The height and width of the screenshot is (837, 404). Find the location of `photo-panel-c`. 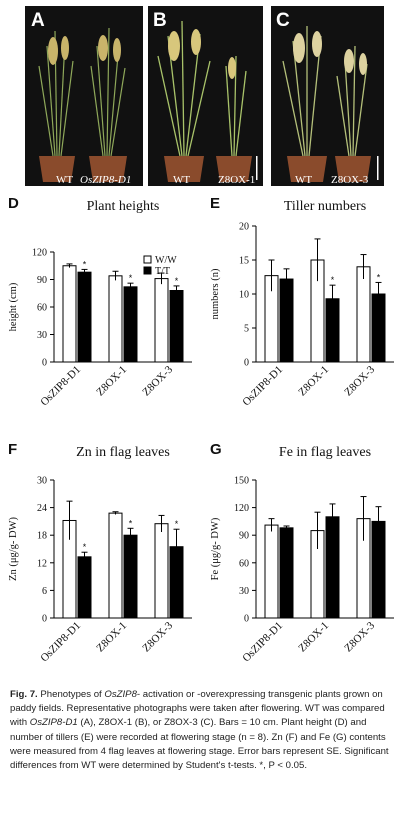

photo-panel-c is located at coordinates (327, 96).